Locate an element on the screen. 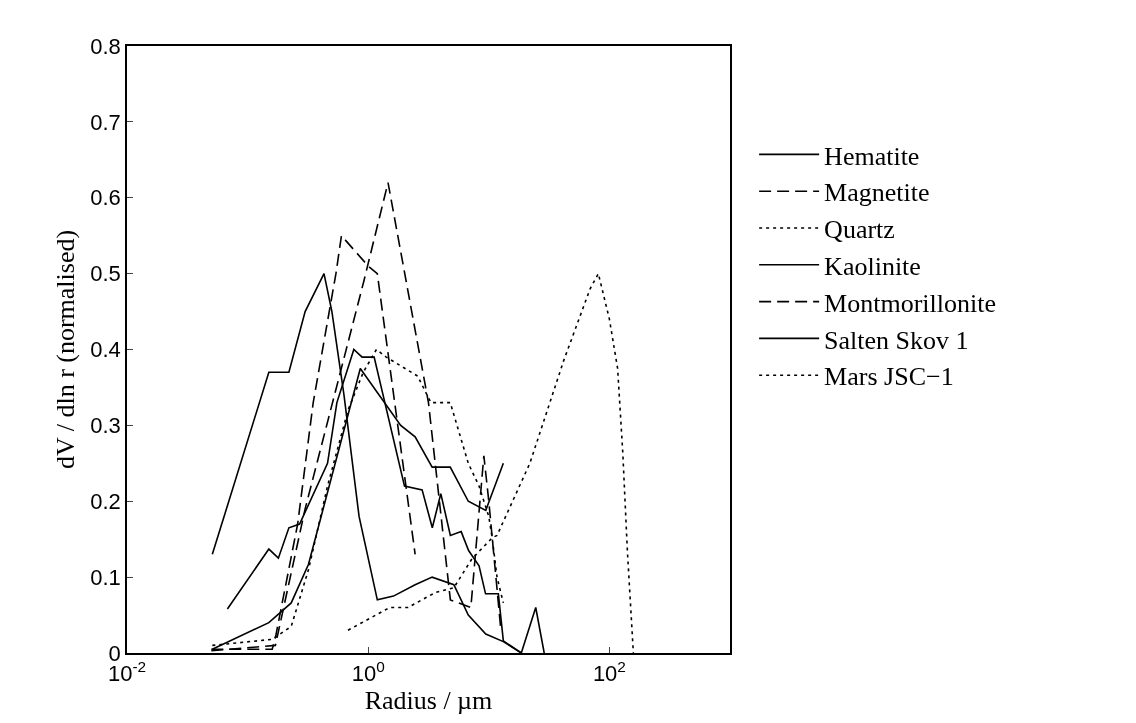 The width and height of the screenshot is (1136, 723). legend-label: Salten Skov 1 is located at coordinates (896, 340).